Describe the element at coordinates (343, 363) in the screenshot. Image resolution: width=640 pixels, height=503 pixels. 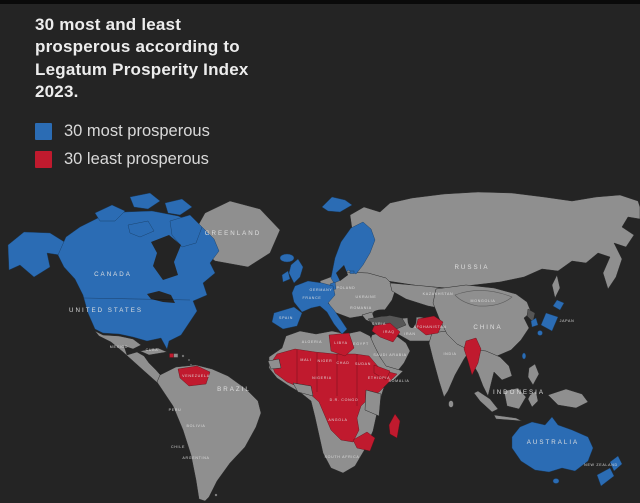
I see `map-label: CHAD` at that location.